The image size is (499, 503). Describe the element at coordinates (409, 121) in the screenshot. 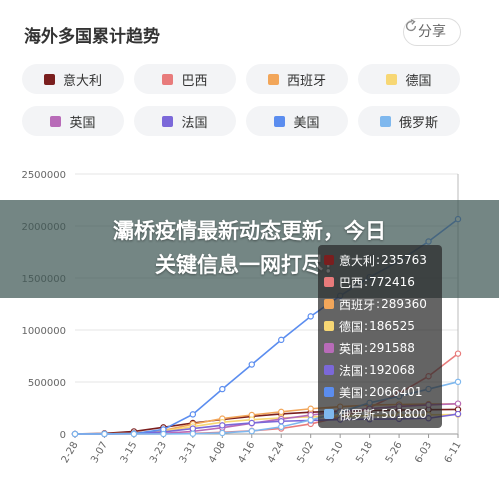

I see `legend-item: 俄罗斯` at that location.